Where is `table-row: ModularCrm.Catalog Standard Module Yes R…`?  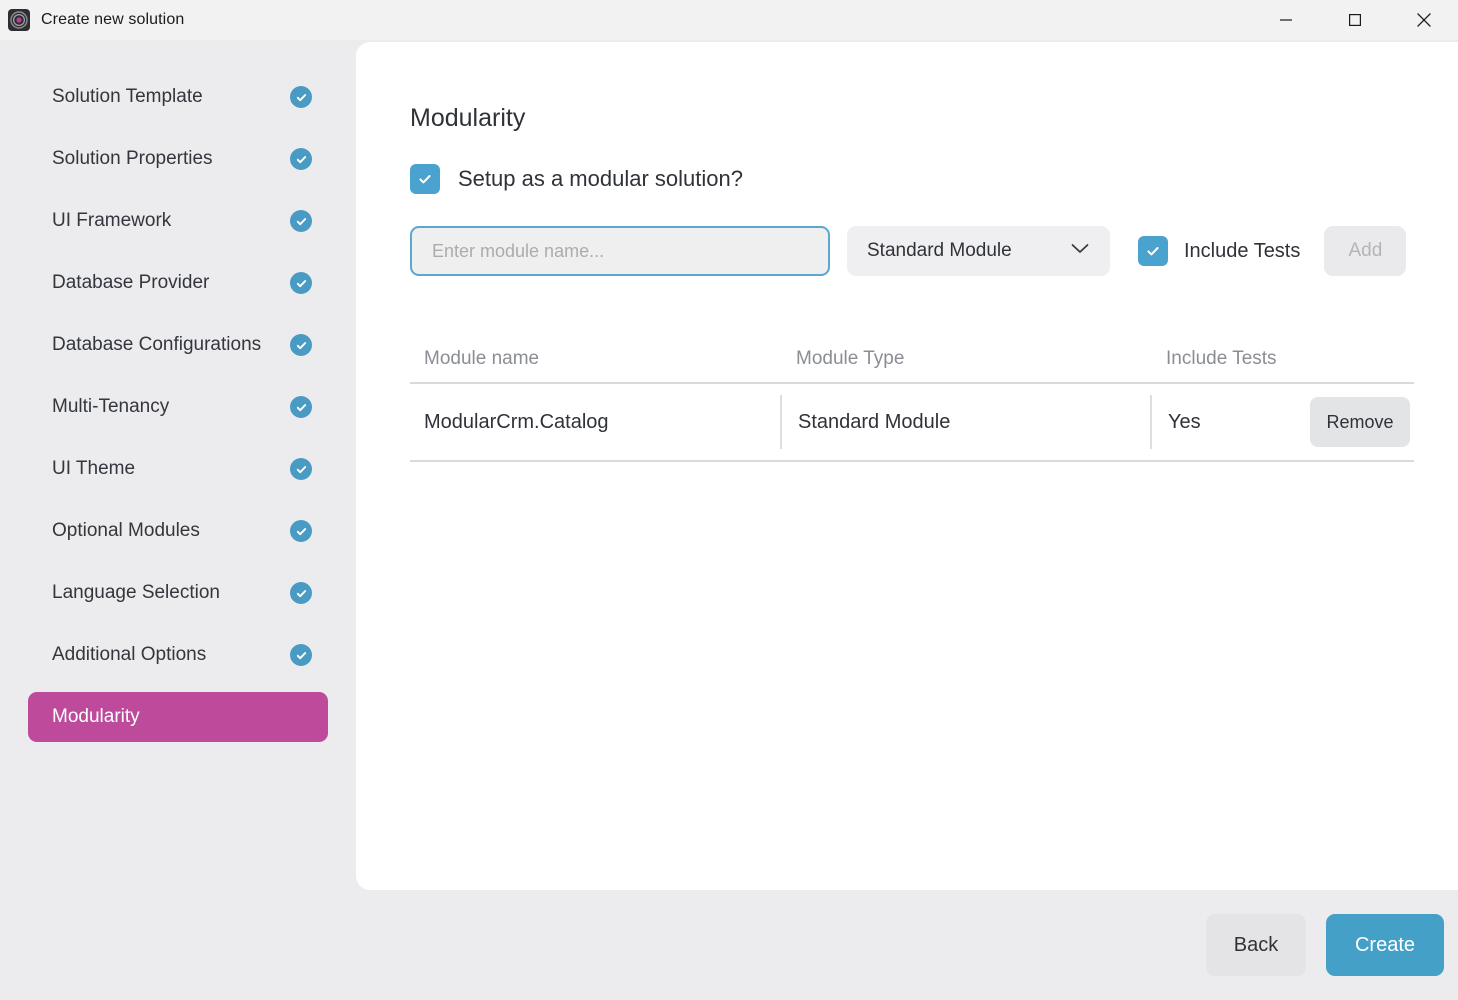
table-row: ModularCrm.Catalog Standard Module Yes R… is located at coordinates (912, 423).